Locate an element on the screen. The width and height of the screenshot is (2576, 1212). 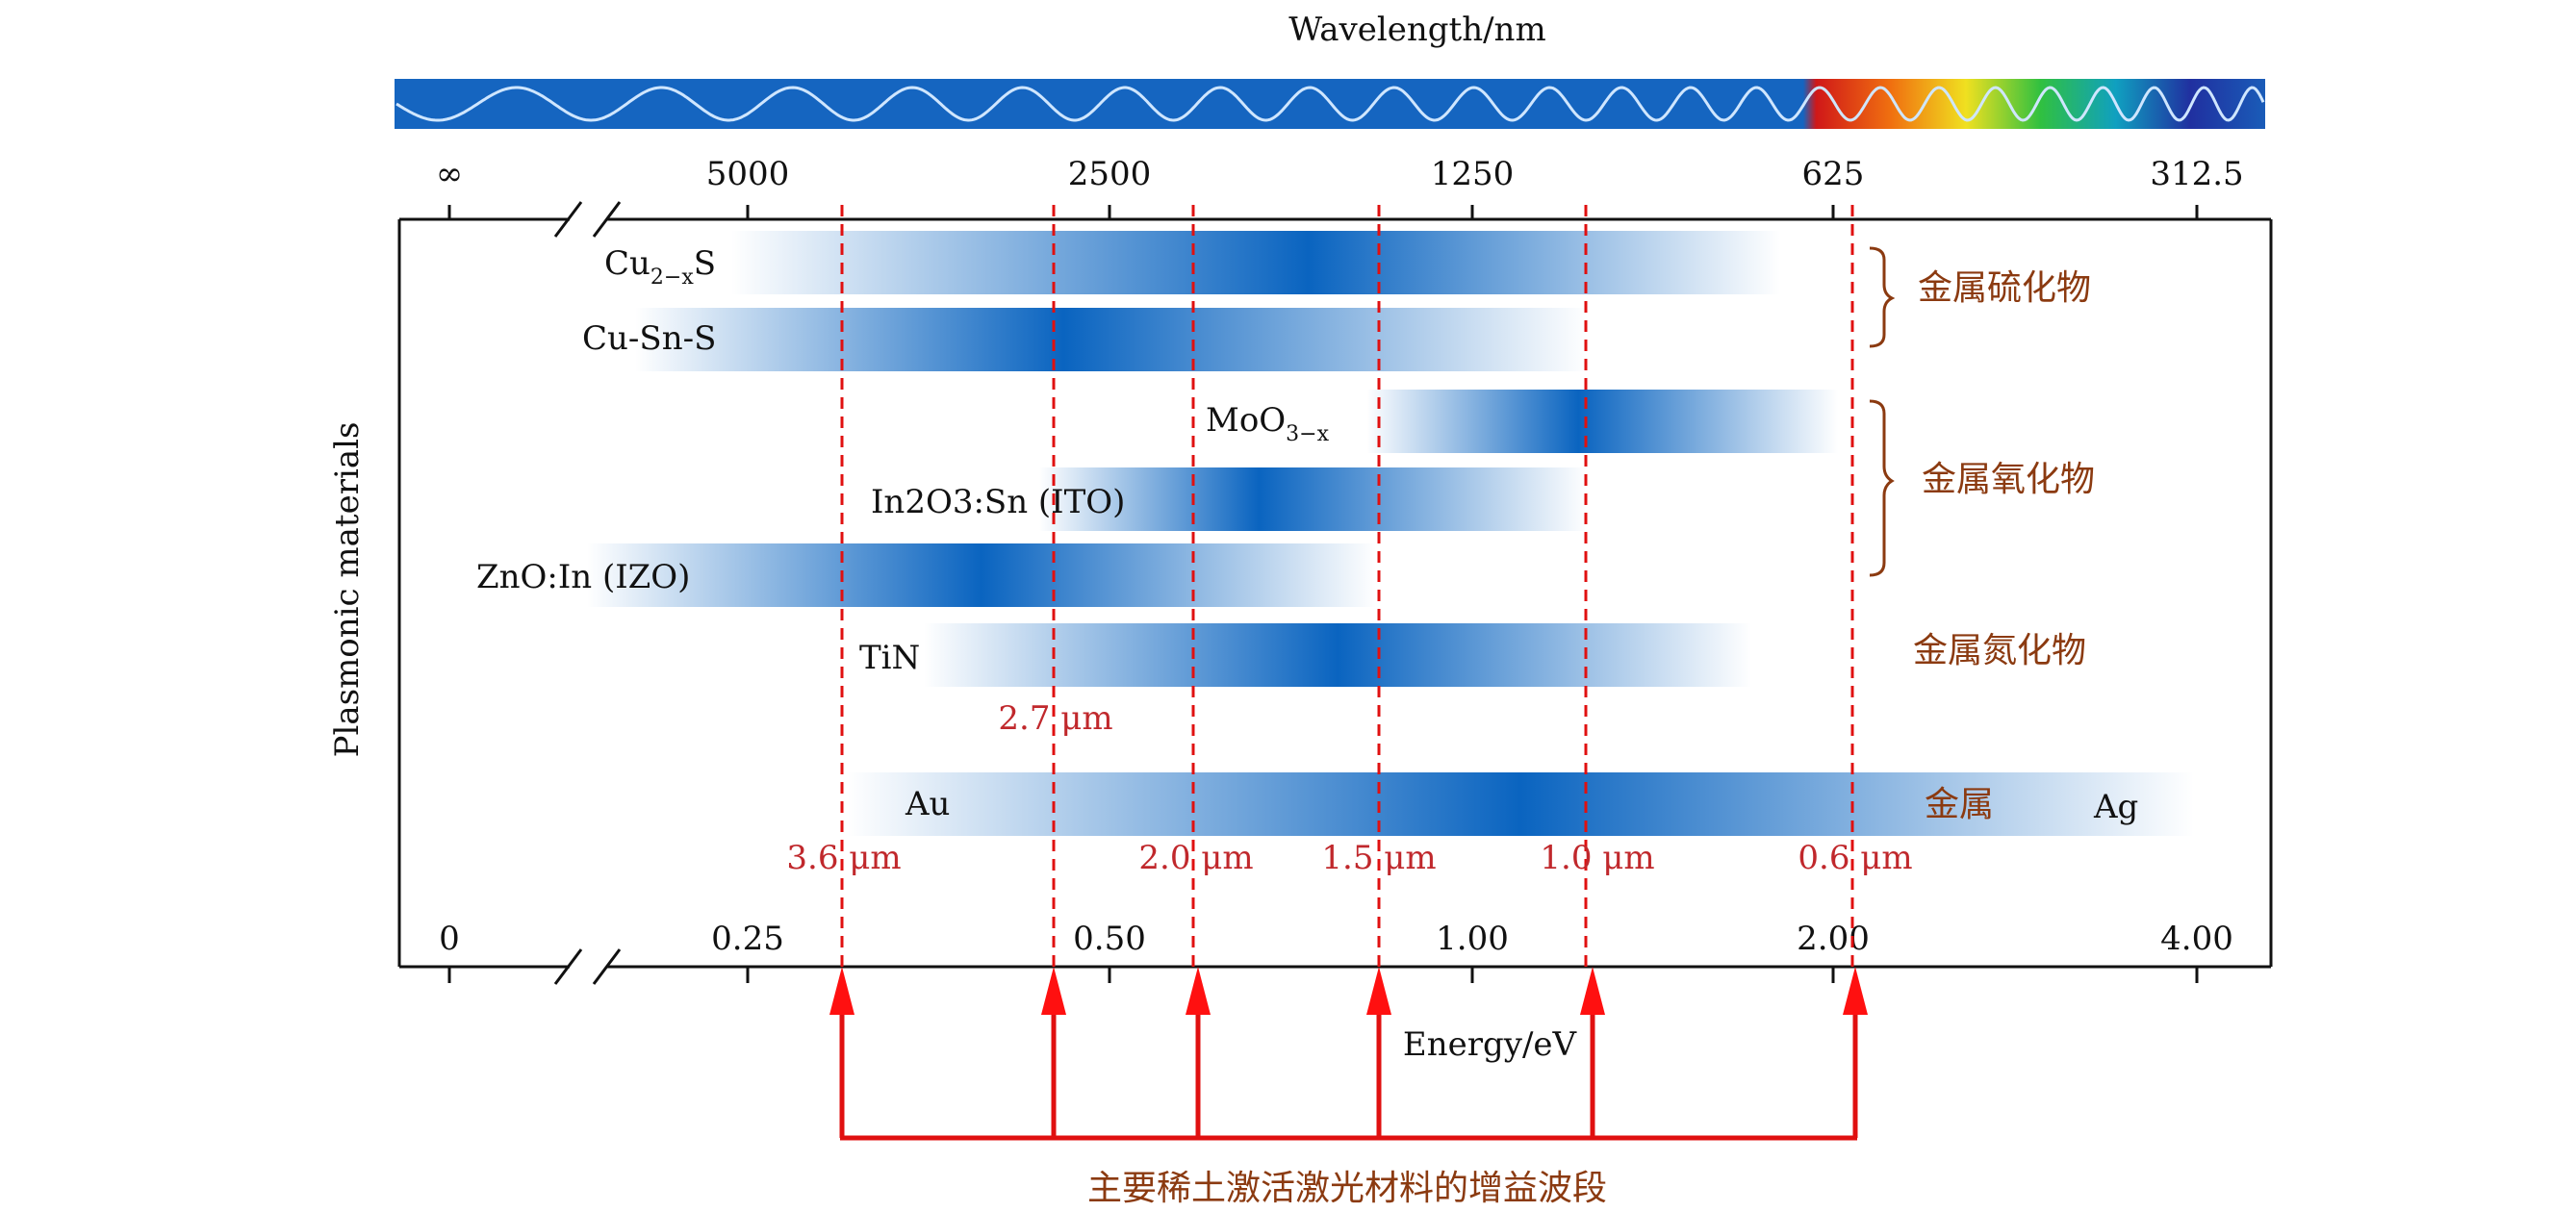
top-axis is located at coordinates (1335, 220).